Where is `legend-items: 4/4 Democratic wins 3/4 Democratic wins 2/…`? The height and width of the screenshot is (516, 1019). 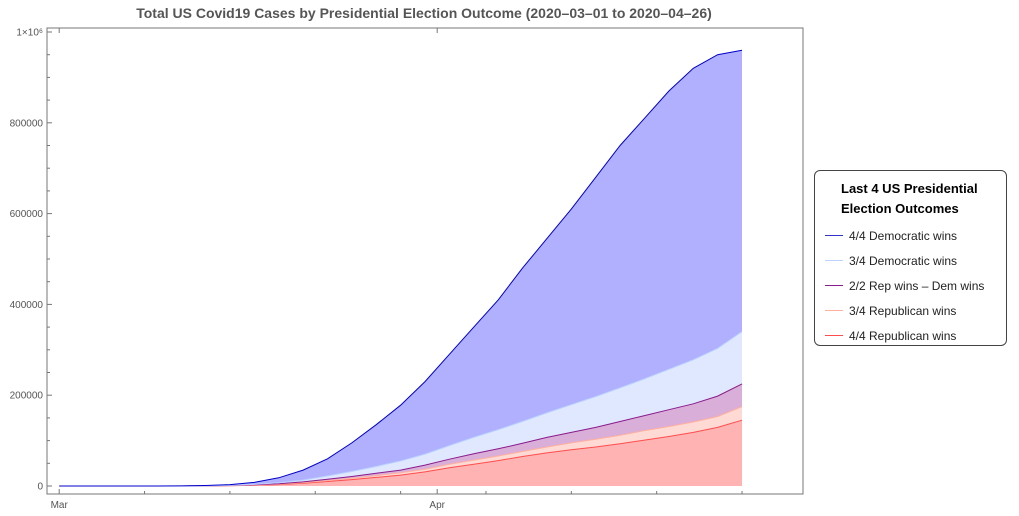 legend-items: 4/4 Democratic wins 3/4 Democratic wins 2/… is located at coordinates (910, 285).